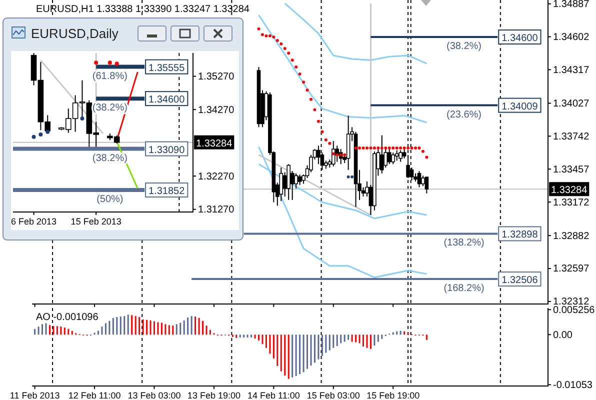 The width and height of the screenshot is (596, 400). Describe the element at coordinates (464, 243) in the screenshot. I see `annotation: (138.2%)` at that location.